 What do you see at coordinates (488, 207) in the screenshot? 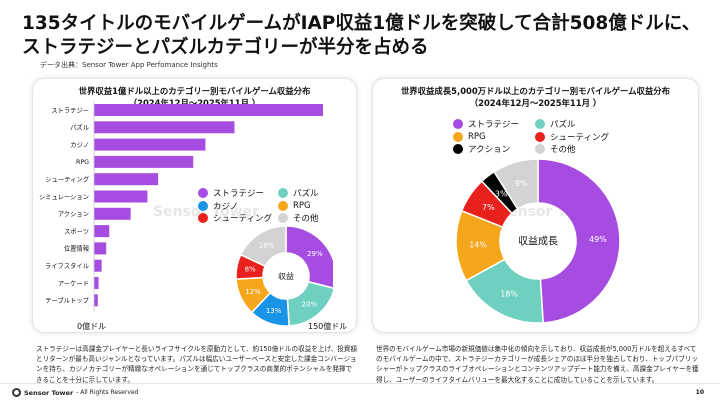
I see `slice-value-label: 7%` at bounding box center [488, 207].